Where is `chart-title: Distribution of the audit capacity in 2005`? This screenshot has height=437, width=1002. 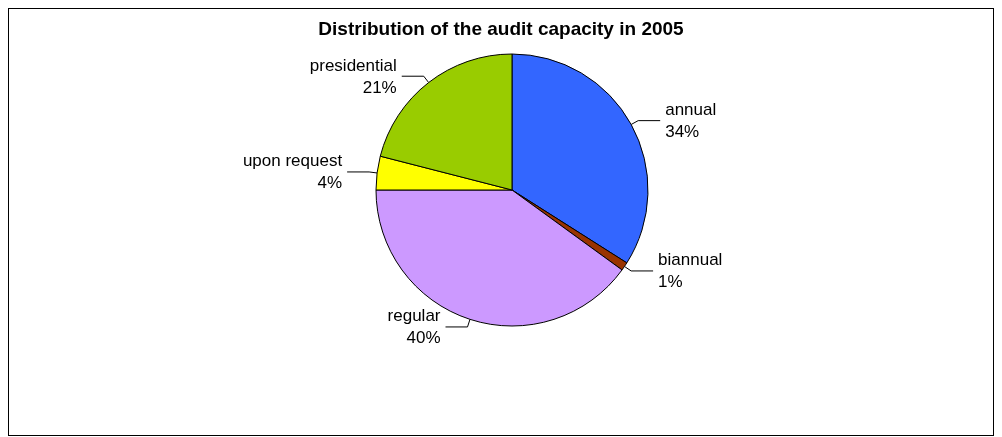
chart-title: Distribution of the audit capacity in 2005 is located at coordinates (501, 28).